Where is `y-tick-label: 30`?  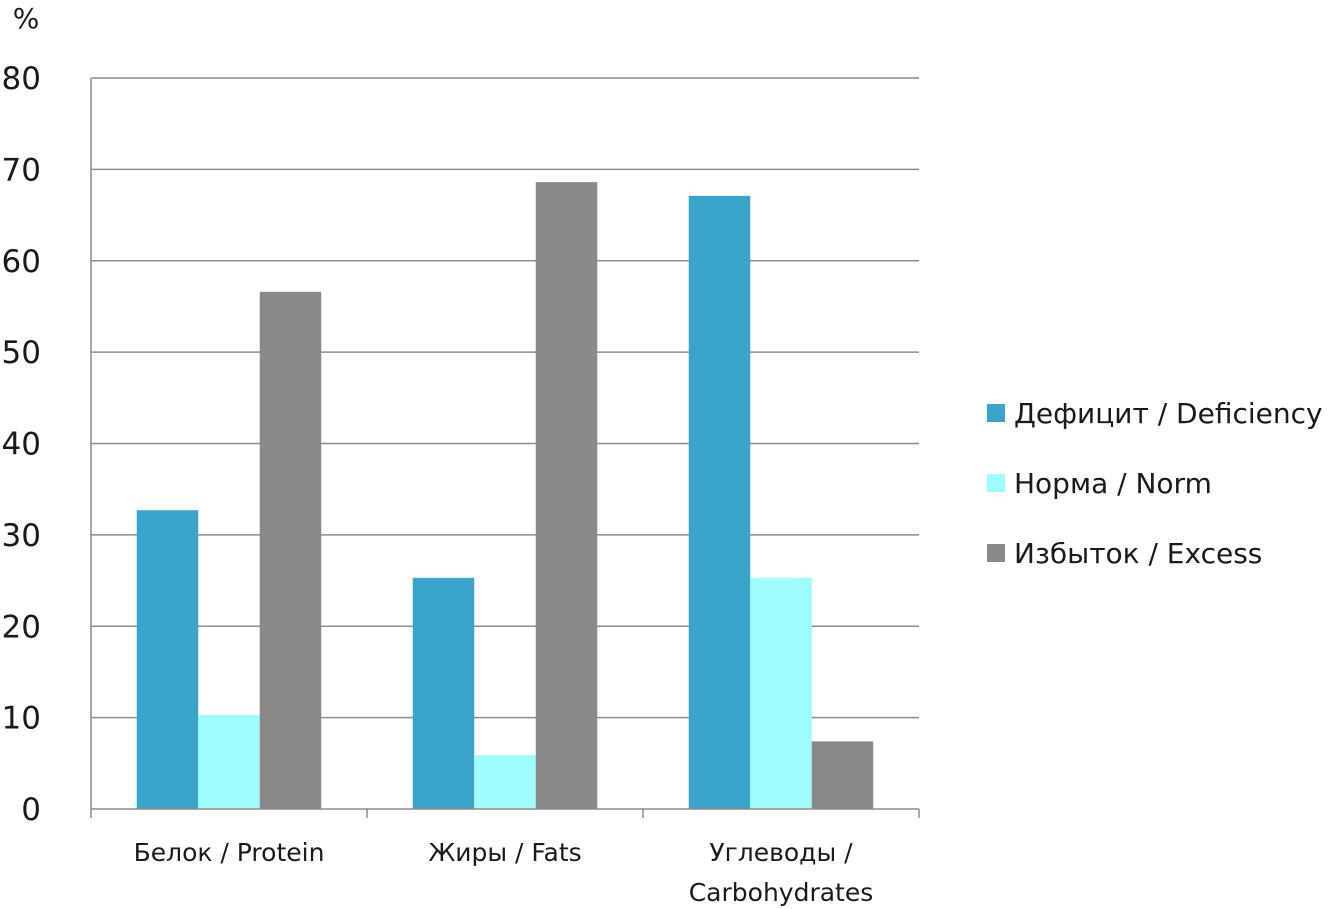
y-tick-label: 30 is located at coordinates (21, 536).